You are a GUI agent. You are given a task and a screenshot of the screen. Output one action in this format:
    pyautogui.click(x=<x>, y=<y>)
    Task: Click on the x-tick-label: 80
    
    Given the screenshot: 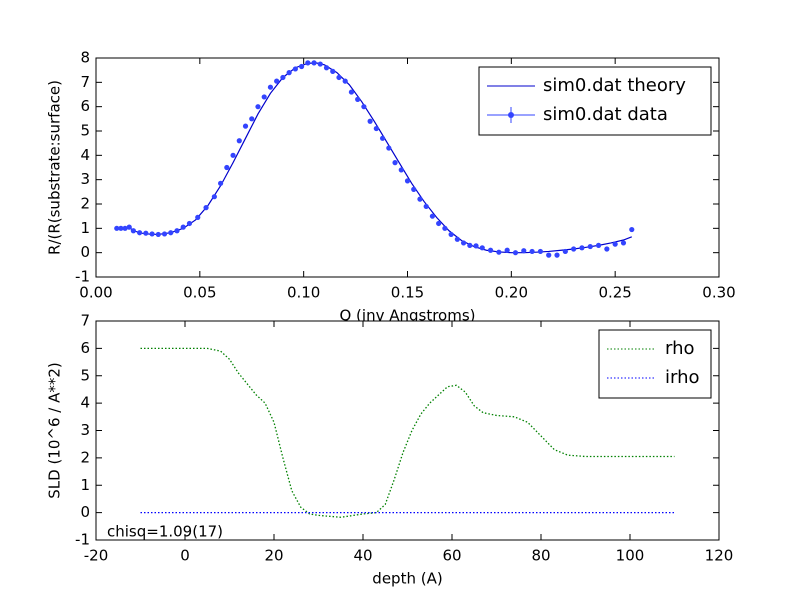 What is the action you would take?
    pyautogui.click(x=540, y=556)
    